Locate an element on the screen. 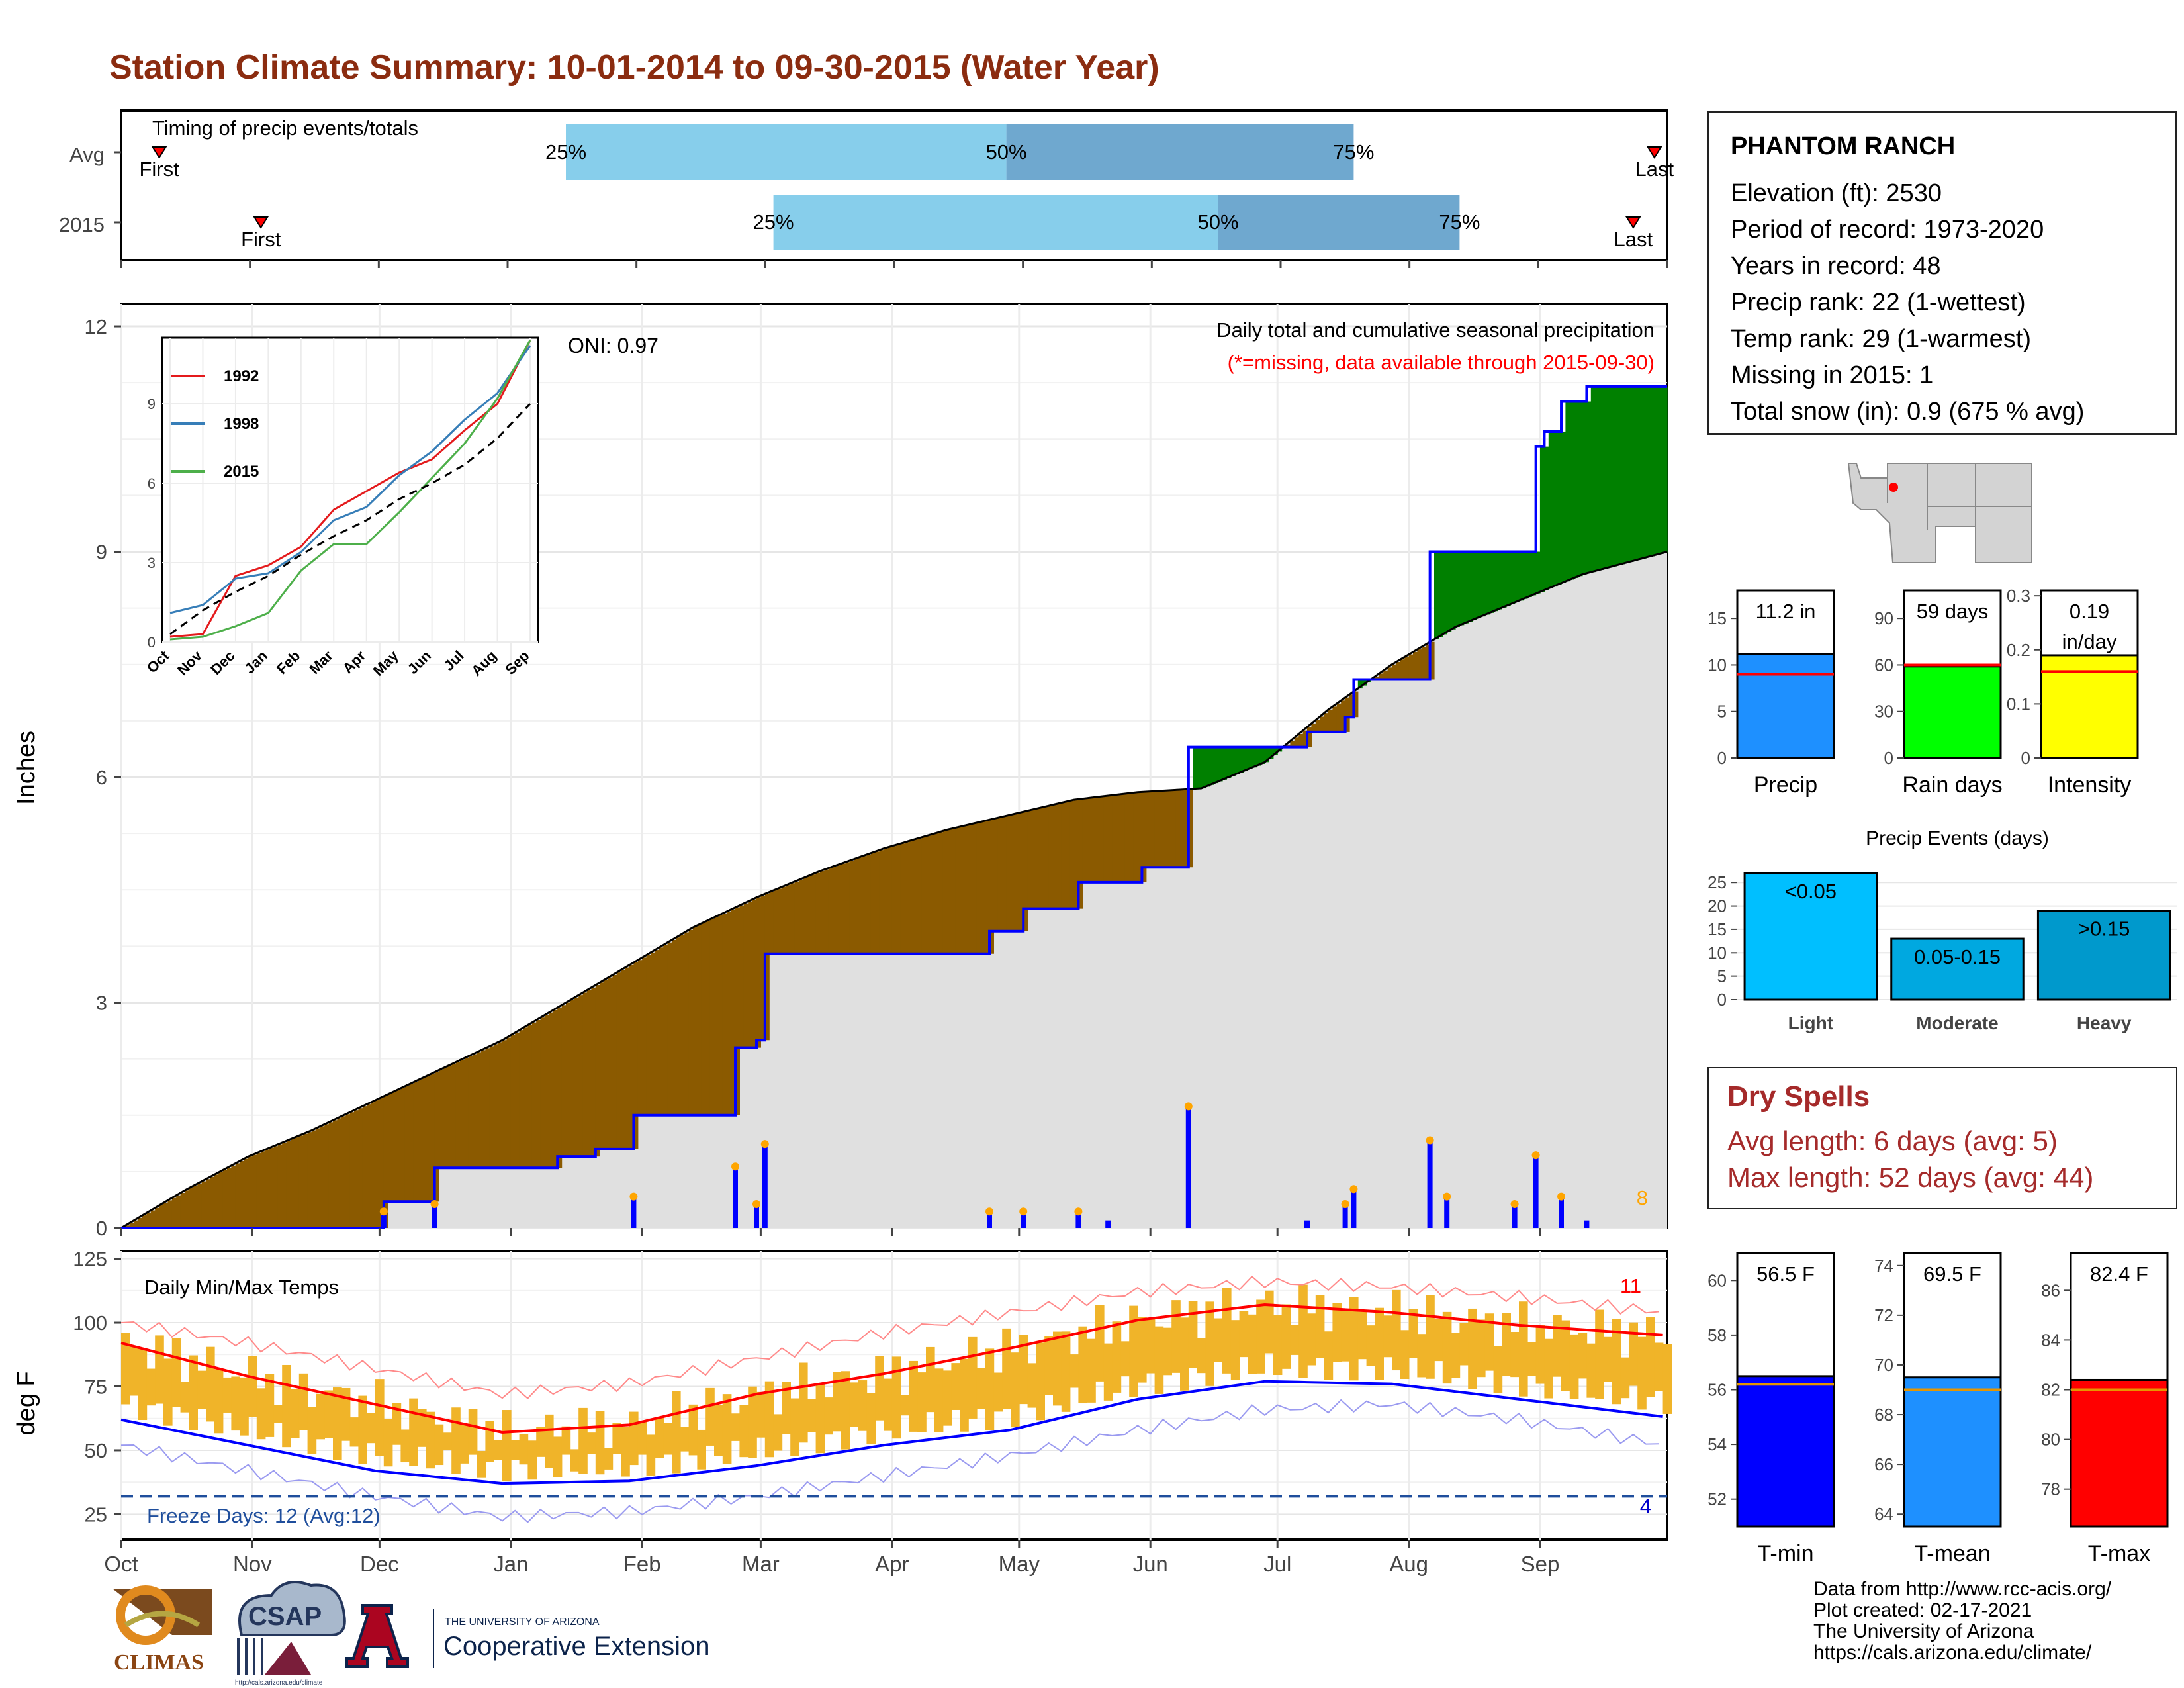 The height and width of the screenshot is (1688, 2184). mini-value-bar is located at coordinates (1786, 706).